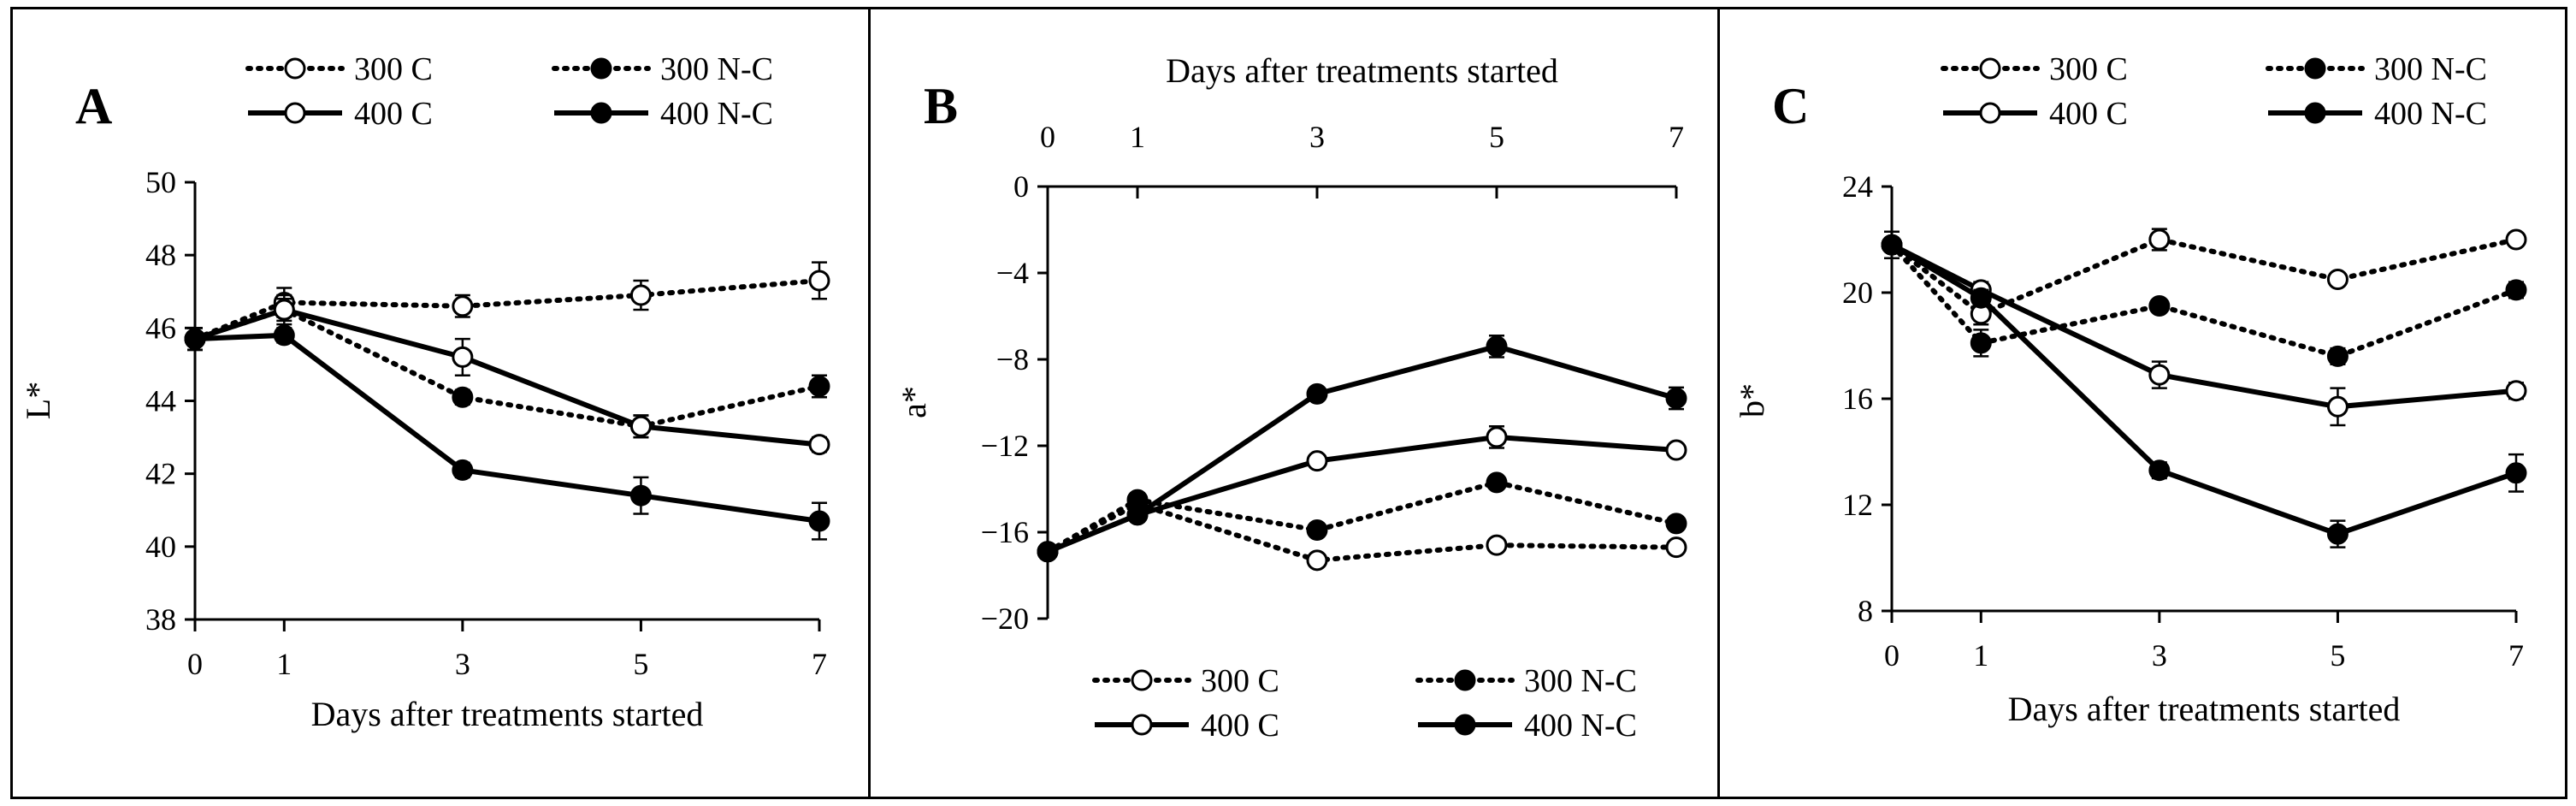 This screenshot has height=806, width=2576. What do you see at coordinates (941, 106) in the screenshot?
I see `panel-letter: B` at bounding box center [941, 106].